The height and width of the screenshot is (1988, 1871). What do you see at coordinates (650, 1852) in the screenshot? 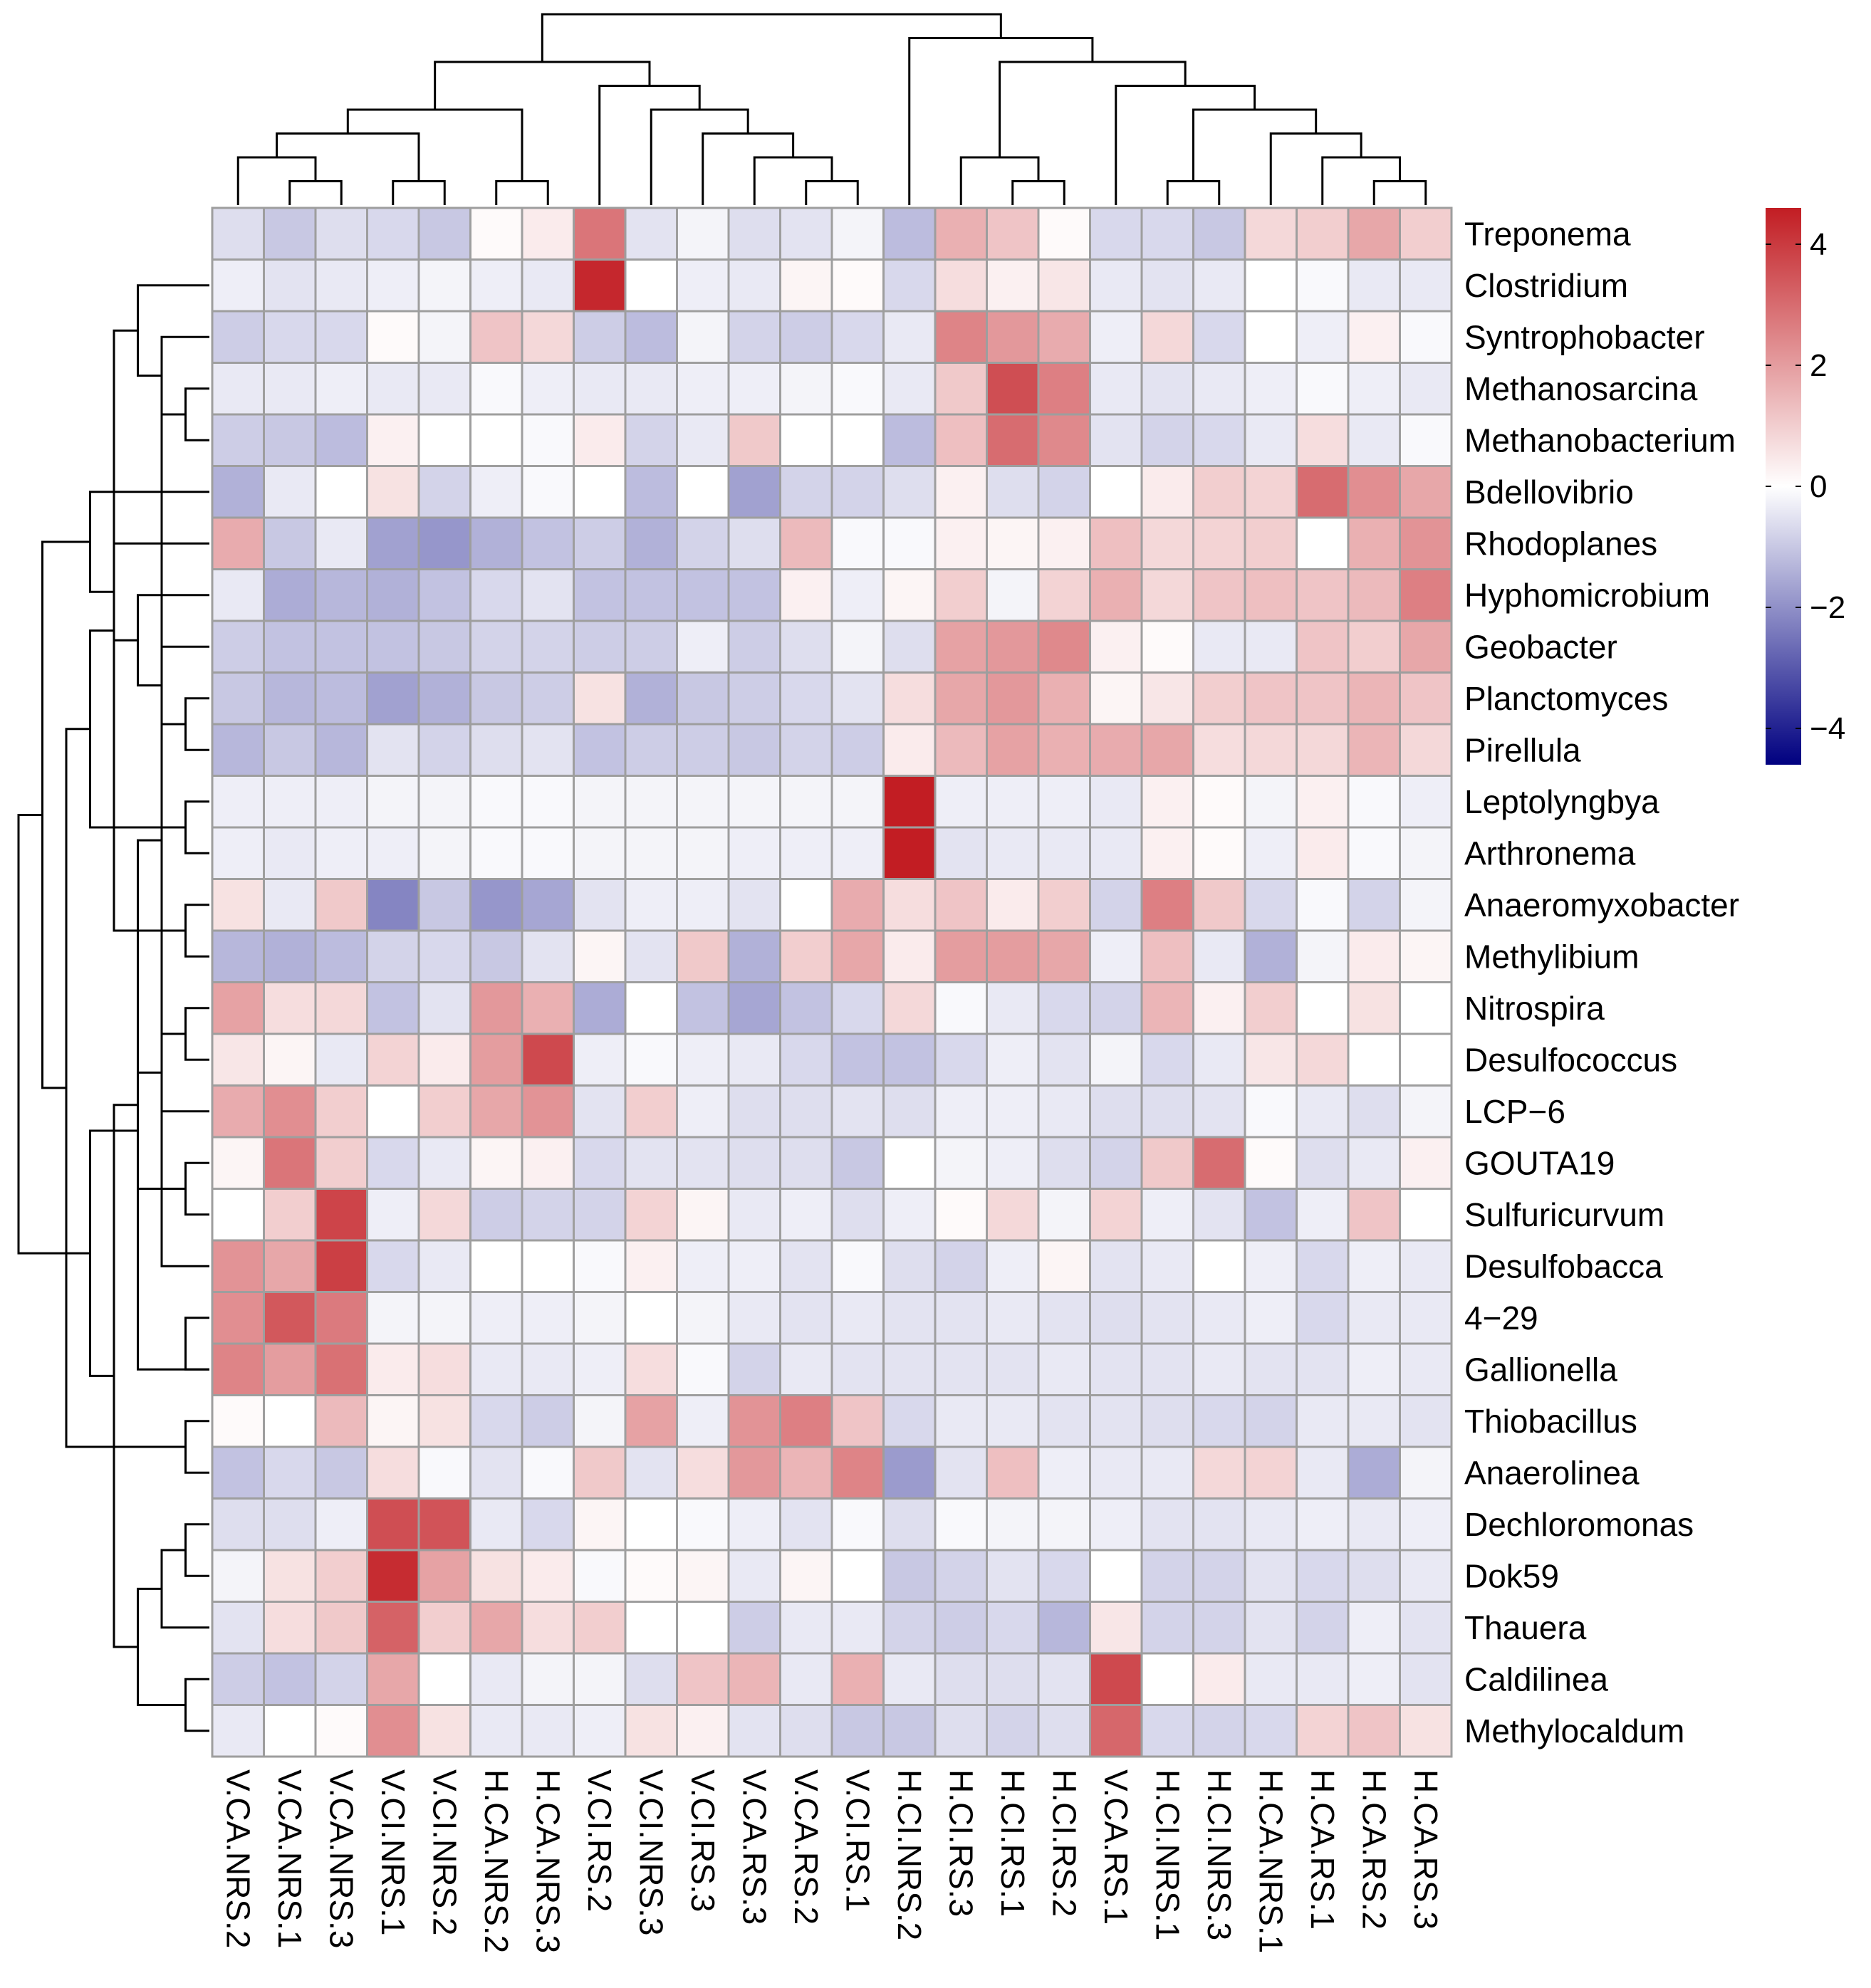
I see `column-label: V.CI.NRS.3` at bounding box center [650, 1852].